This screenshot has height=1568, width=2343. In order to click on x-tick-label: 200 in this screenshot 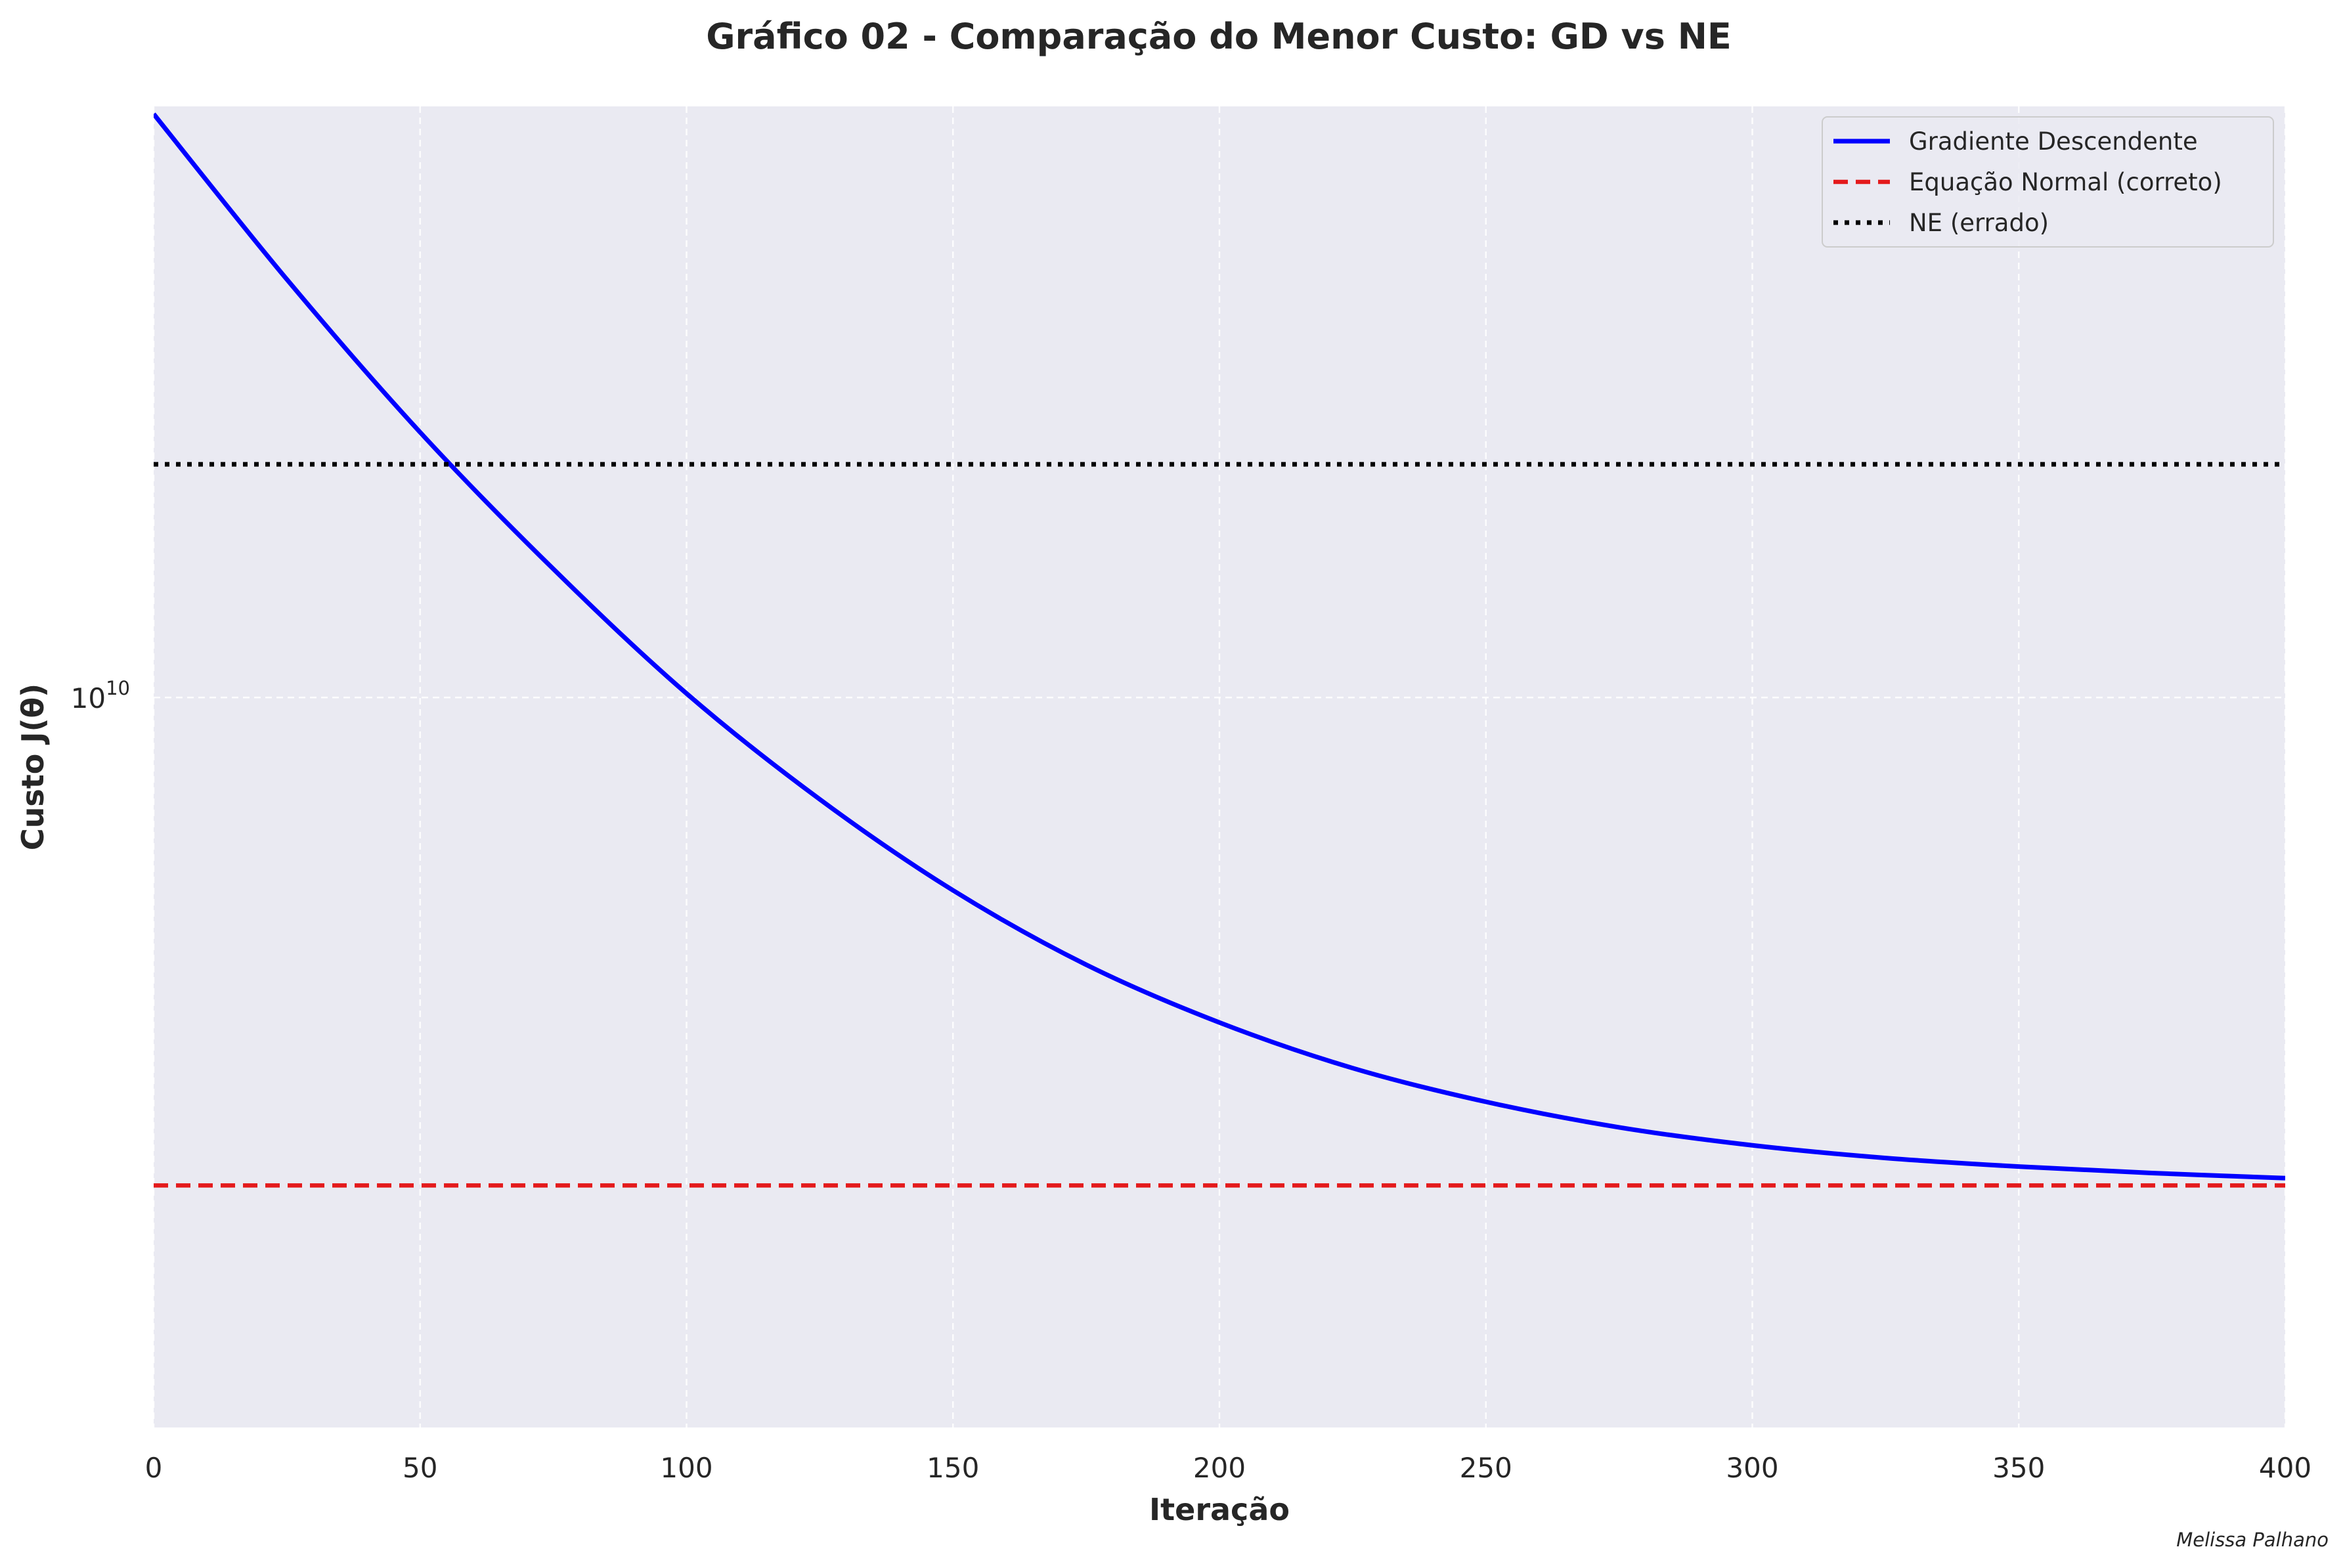, I will do `click(1219, 1468)`.